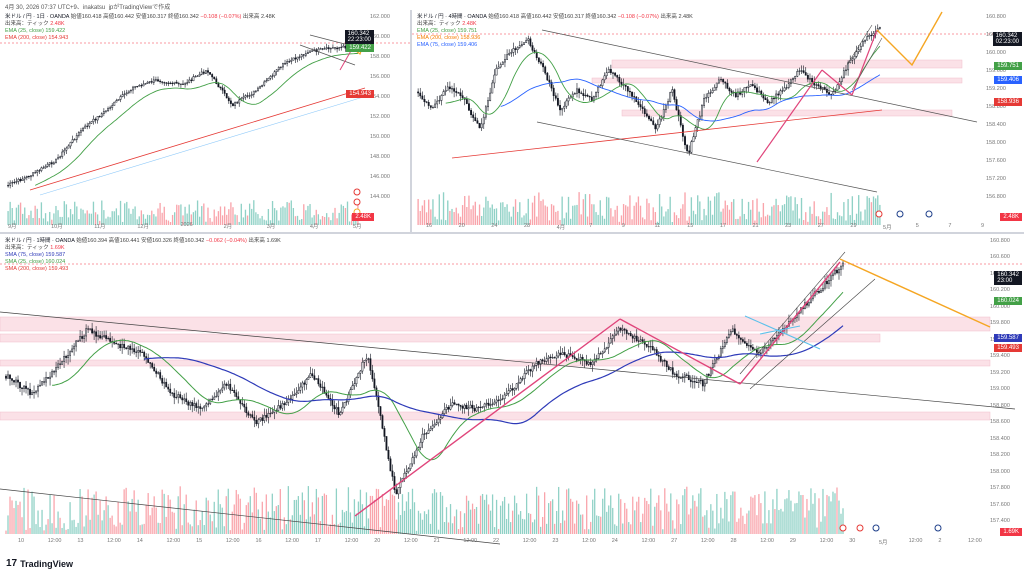 This screenshot has height=573, width=1024. I want to click on pink-trend-line, so click(680, 351).